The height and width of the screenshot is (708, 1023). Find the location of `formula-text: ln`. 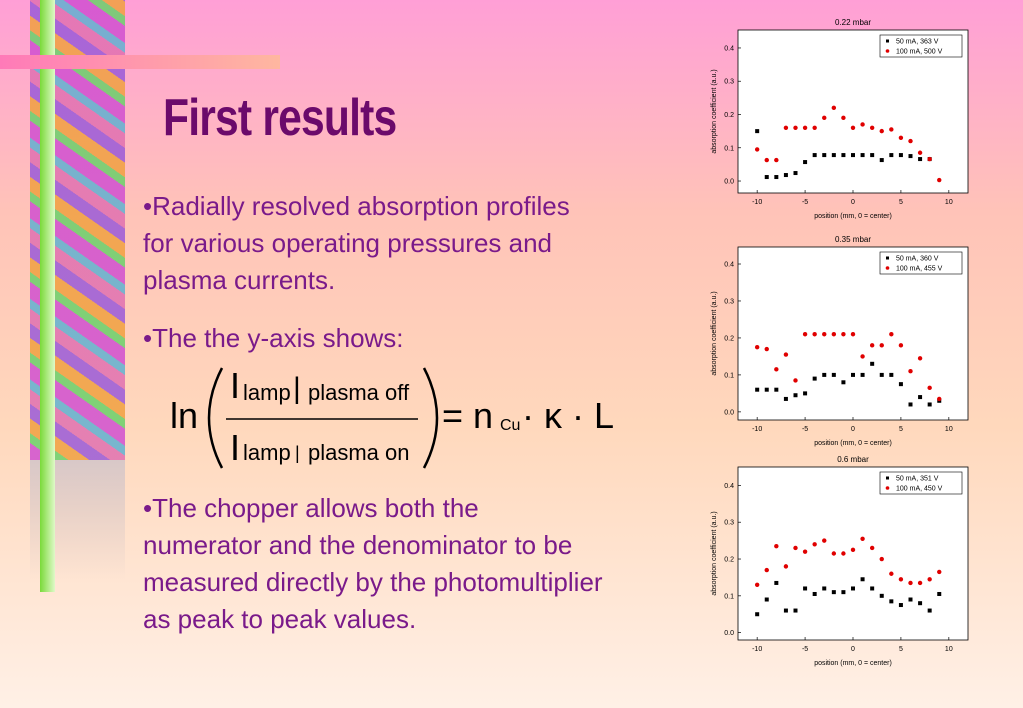

formula-text: ln is located at coordinates (184, 415).